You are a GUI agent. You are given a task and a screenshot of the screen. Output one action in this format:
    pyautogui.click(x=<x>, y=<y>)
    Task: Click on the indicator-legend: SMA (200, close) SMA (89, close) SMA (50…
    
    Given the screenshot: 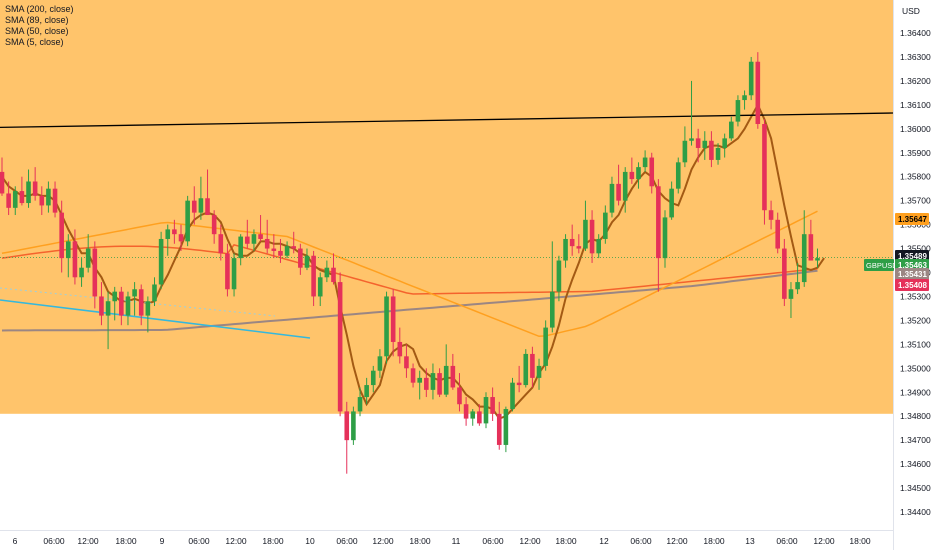 What is the action you would take?
    pyautogui.click(x=39, y=26)
    